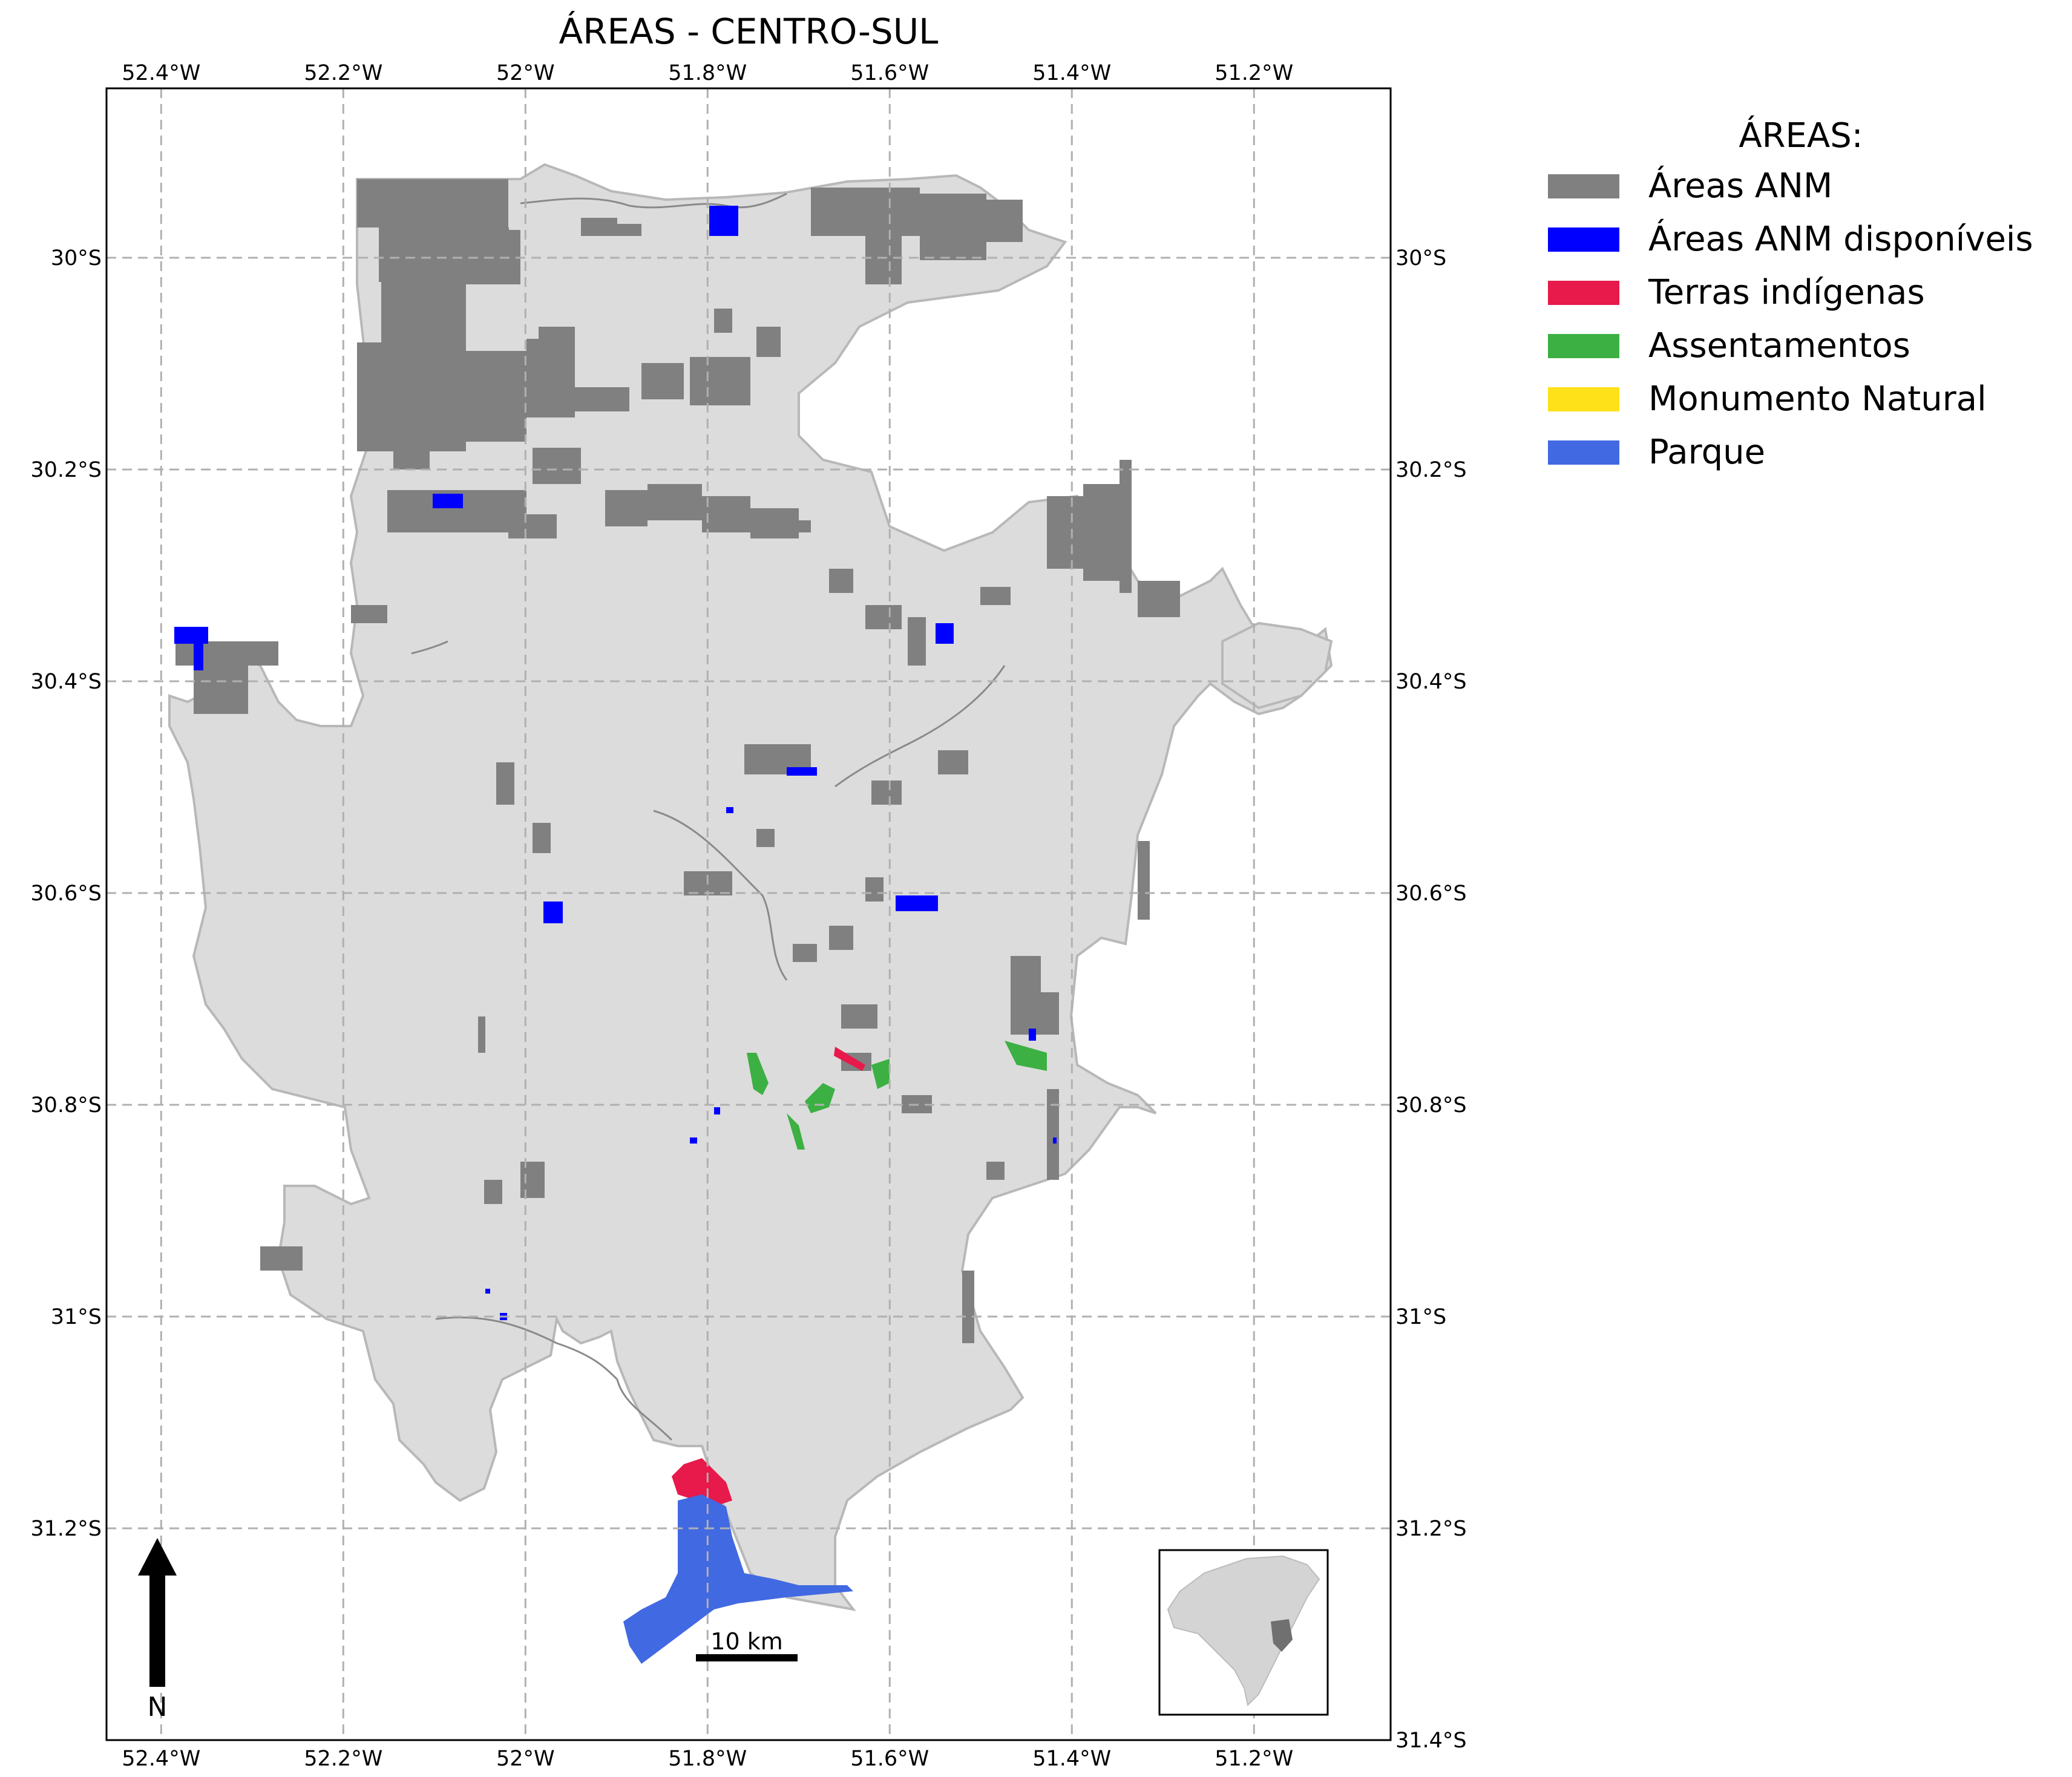 The height and width of the screenshot is (1777, 2072). What do you see at coordinates (1421, 258) in the screenshot?
I see `latitude-tick-label-right: 30°S` at bounding box center [1421, 258].